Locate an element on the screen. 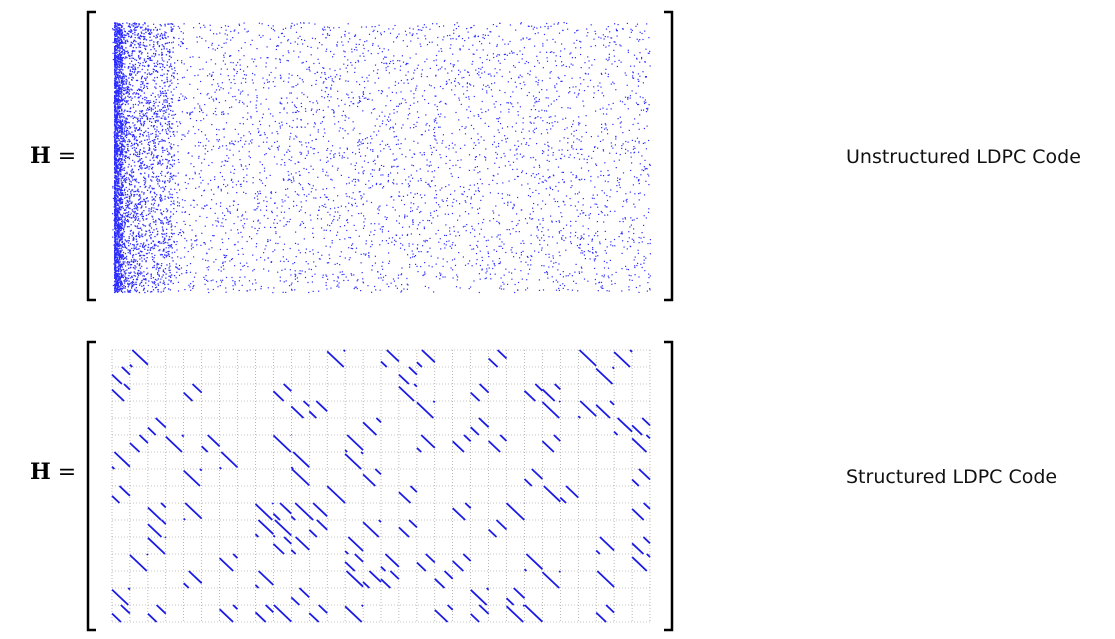 Image resolution: width=1115 pixels, height=639 pixels. top-matrix-symbol: H is located at coordinates (40, 156).